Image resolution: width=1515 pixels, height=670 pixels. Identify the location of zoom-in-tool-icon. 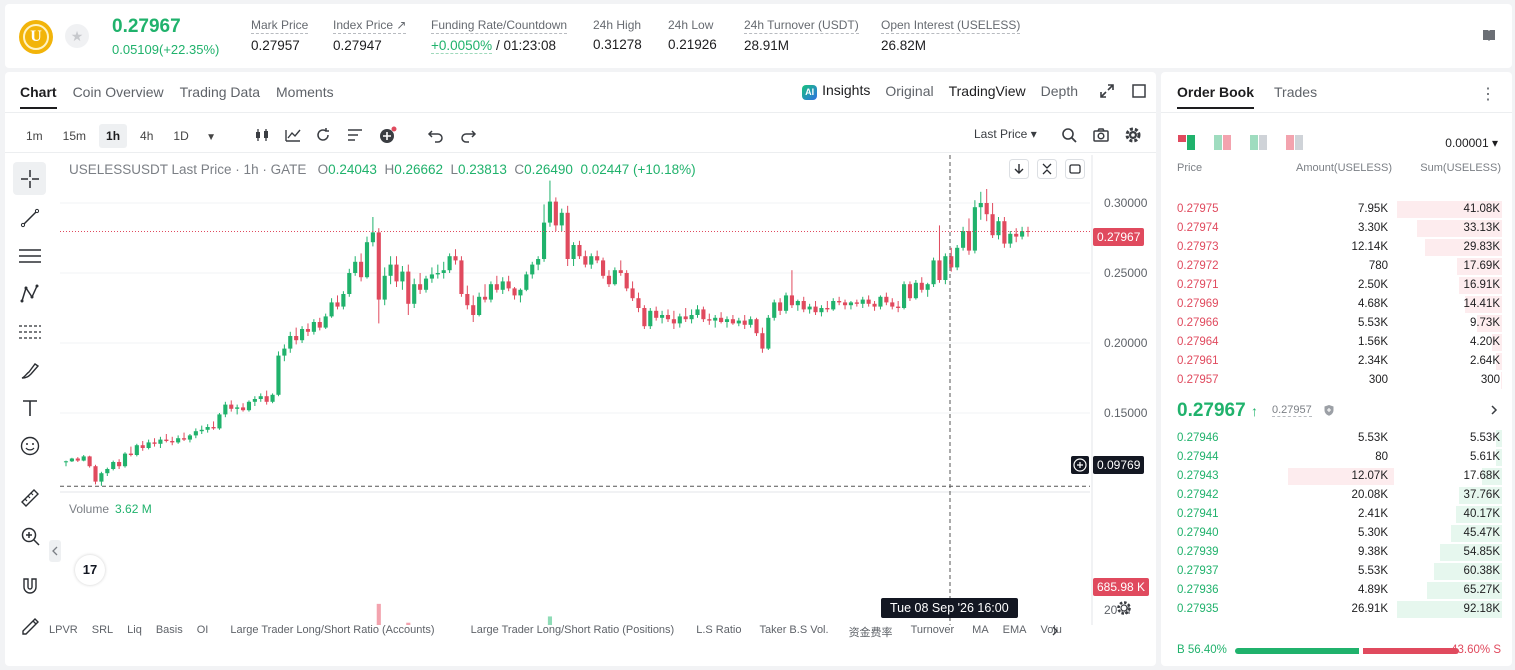
(29, 535).